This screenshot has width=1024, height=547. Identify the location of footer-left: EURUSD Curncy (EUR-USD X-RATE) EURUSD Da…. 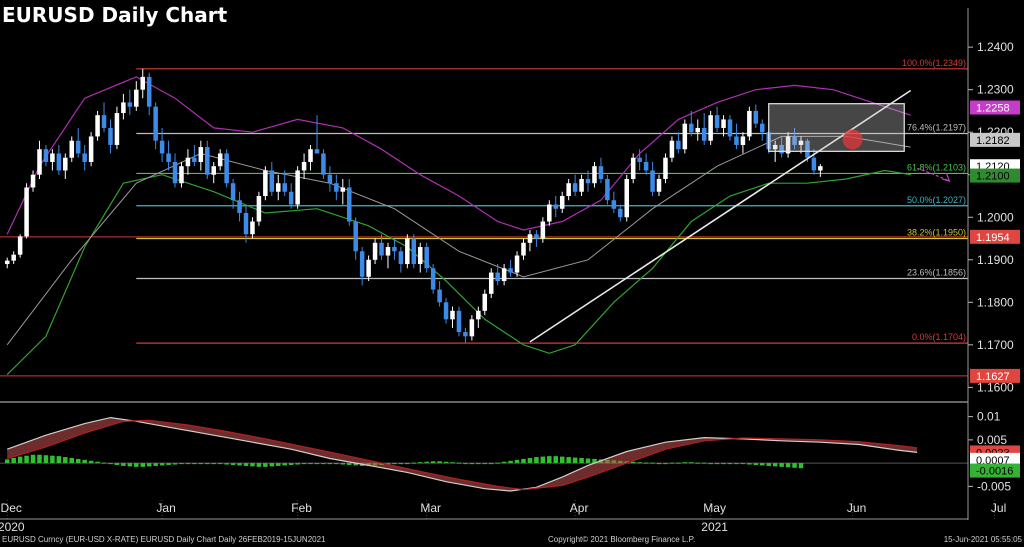
(164, 539).